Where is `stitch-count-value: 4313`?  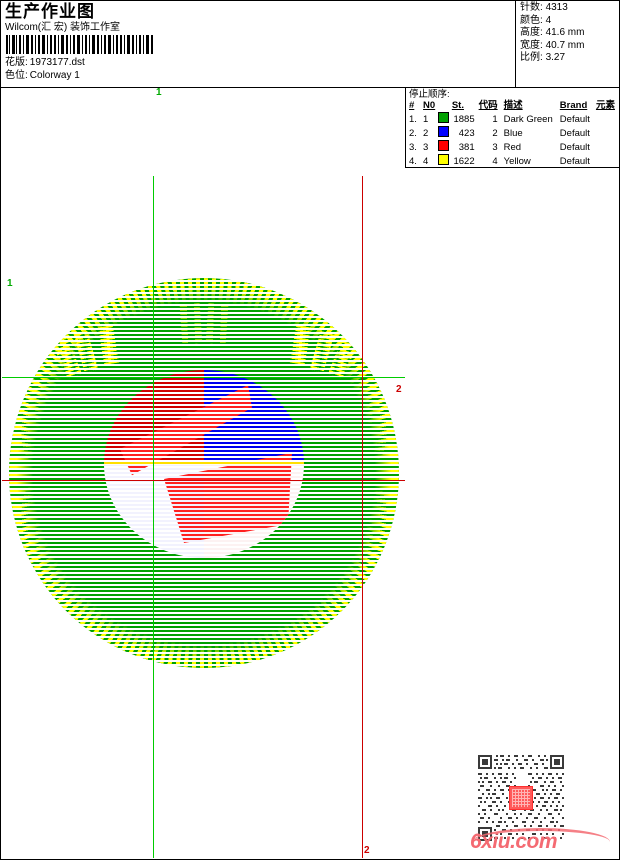 stitch-count-value: 4313 is located at coordinates (556, 7).